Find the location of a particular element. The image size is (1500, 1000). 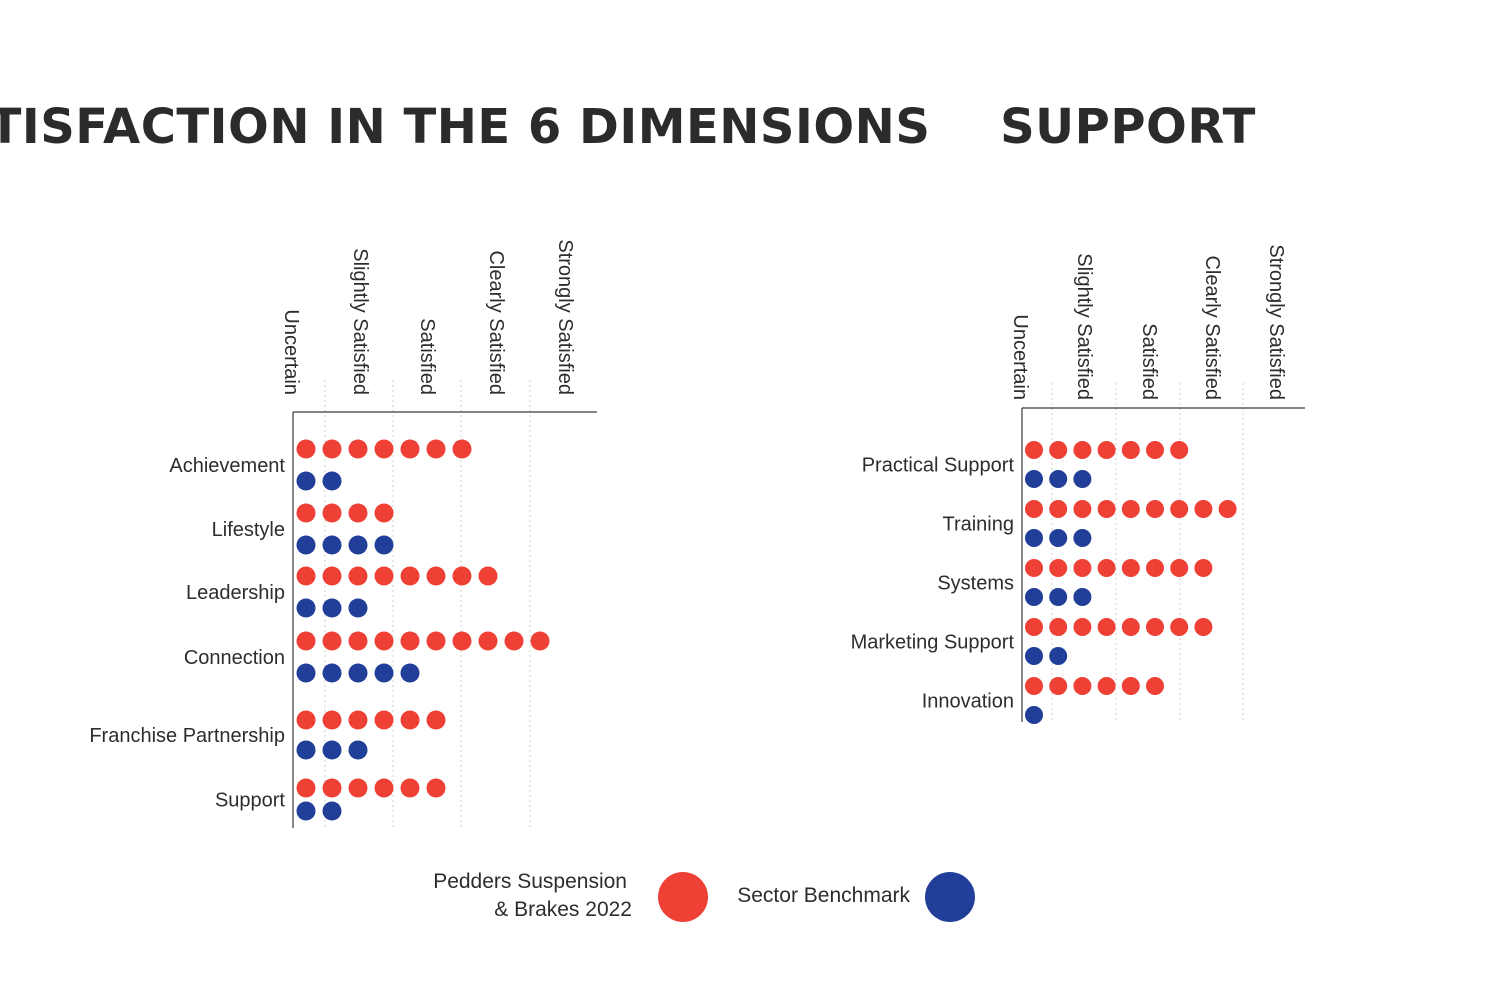

scale-label-slightly-satisfied: Slightly Satisfied is located at coordinates (360, 321).